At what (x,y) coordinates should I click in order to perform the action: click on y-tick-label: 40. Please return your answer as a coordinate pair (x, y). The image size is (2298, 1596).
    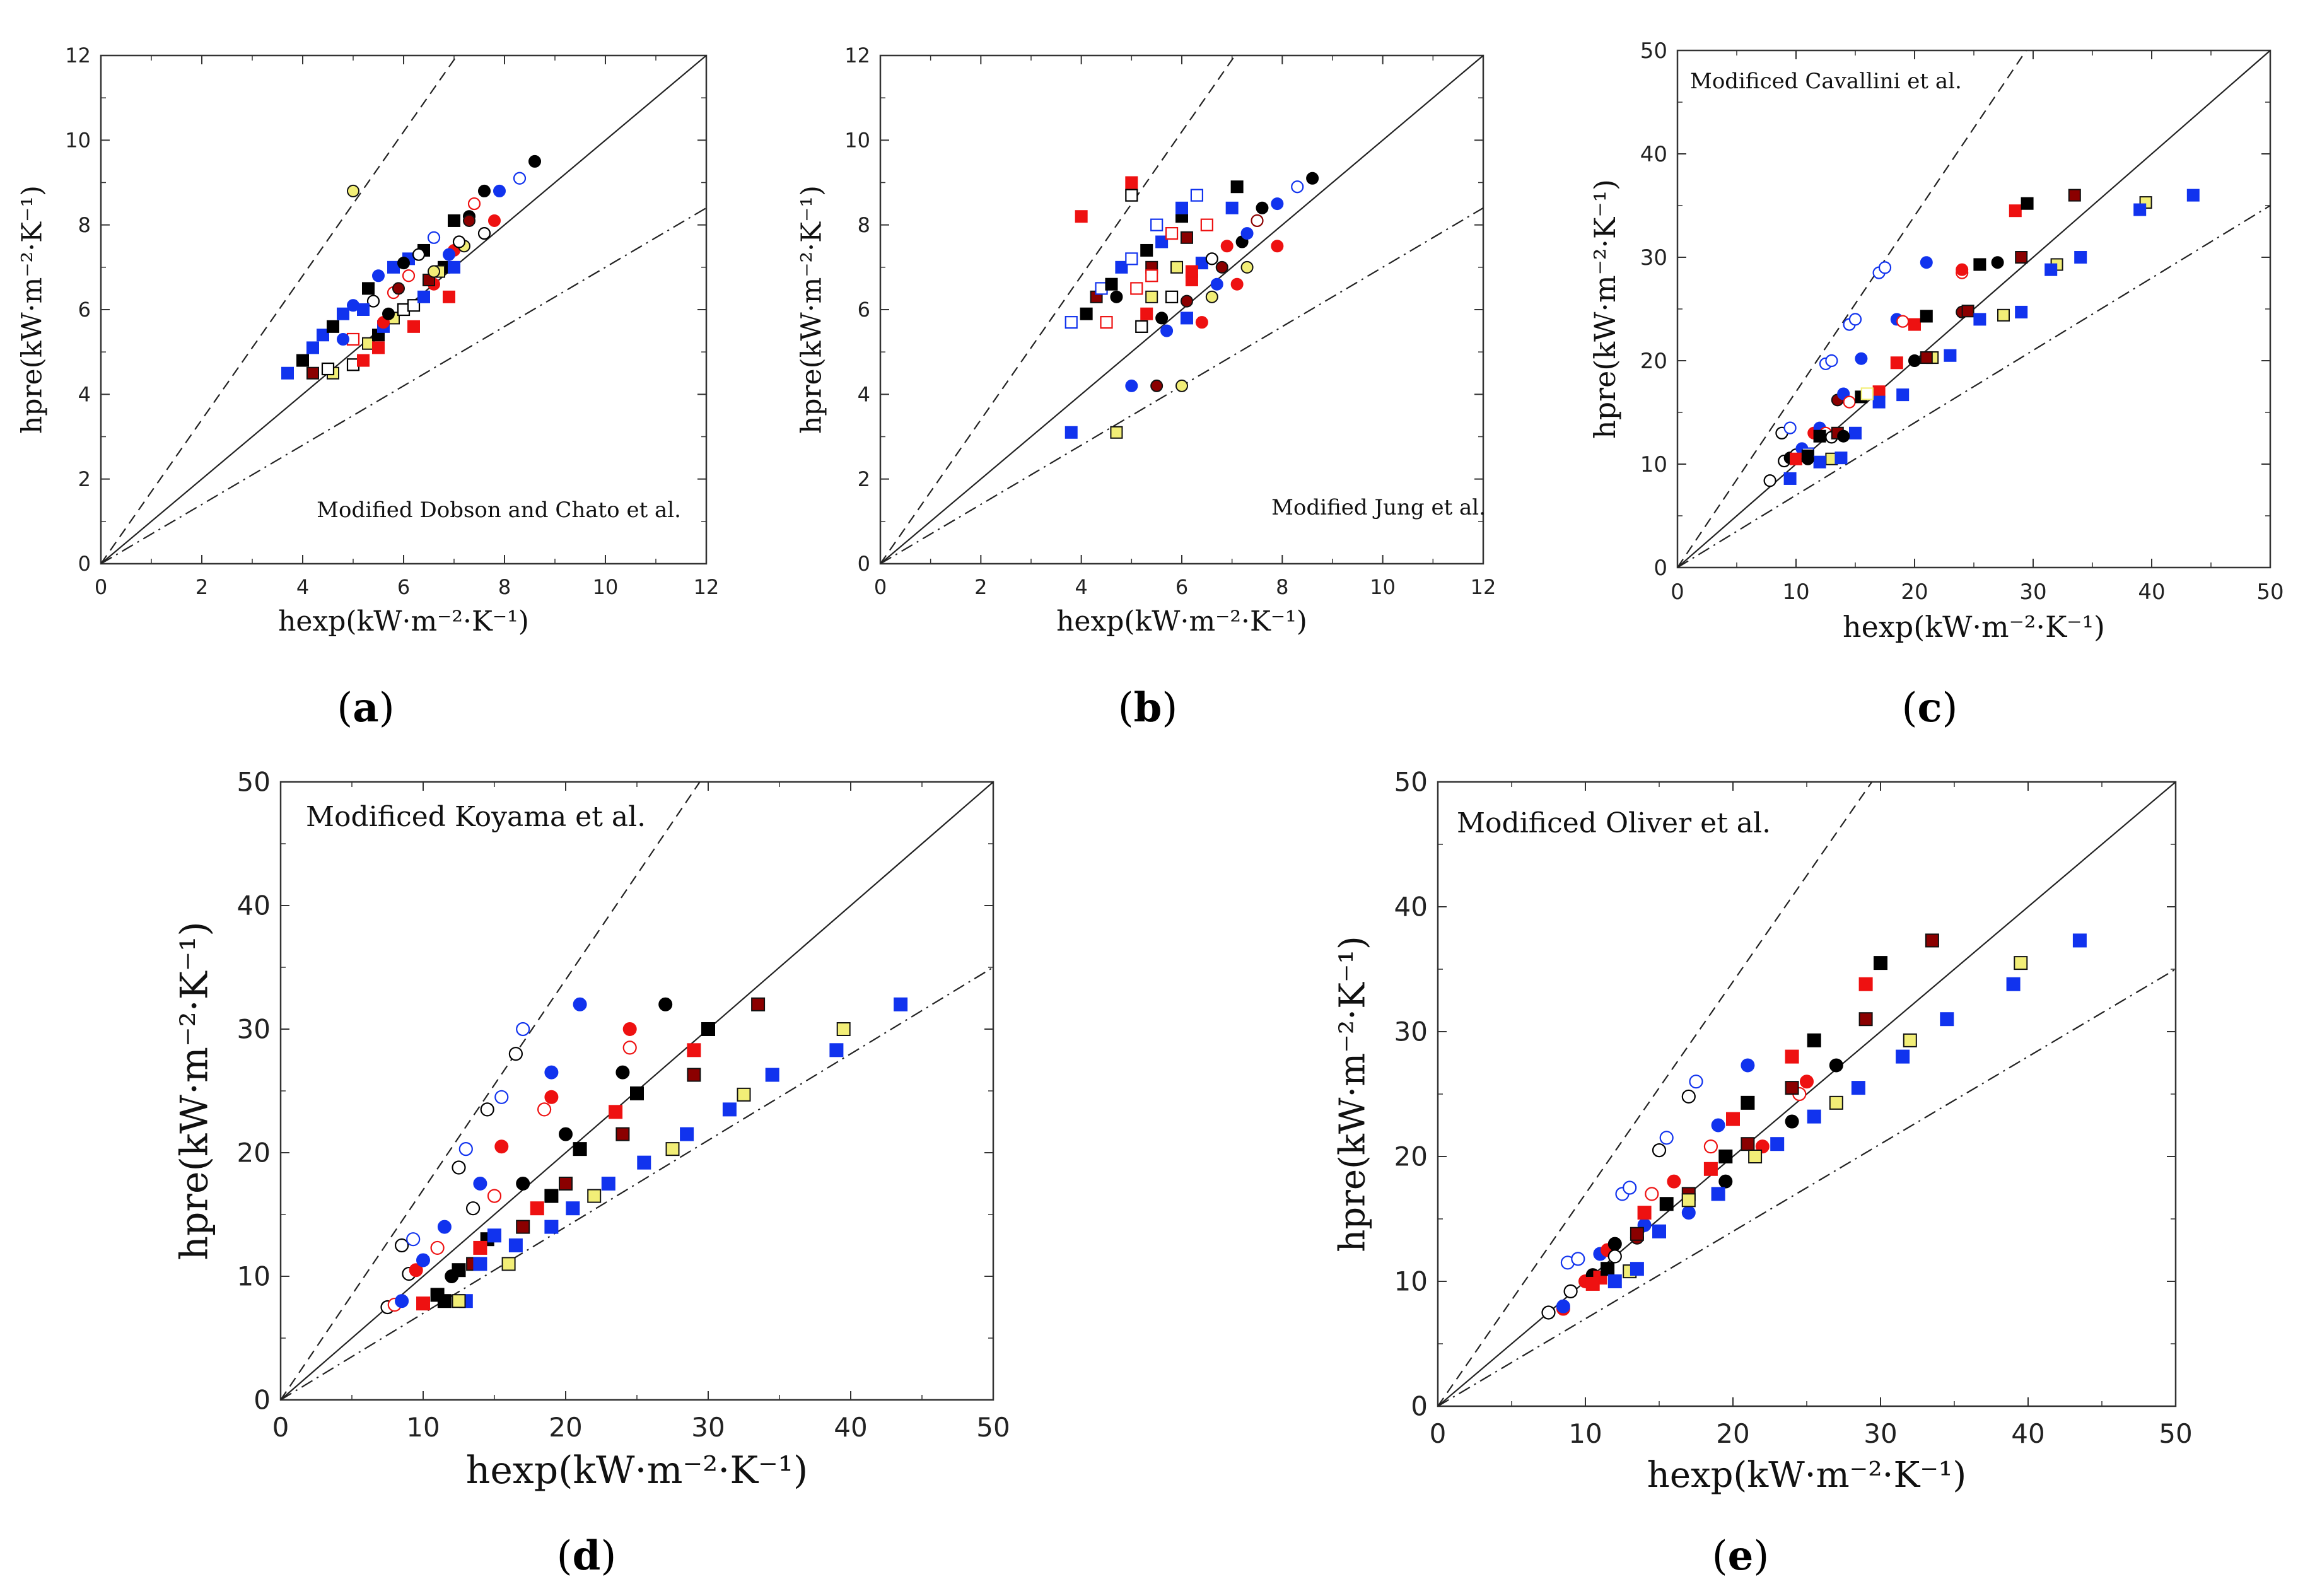
    Looking at the image, I should click on (254, 906).